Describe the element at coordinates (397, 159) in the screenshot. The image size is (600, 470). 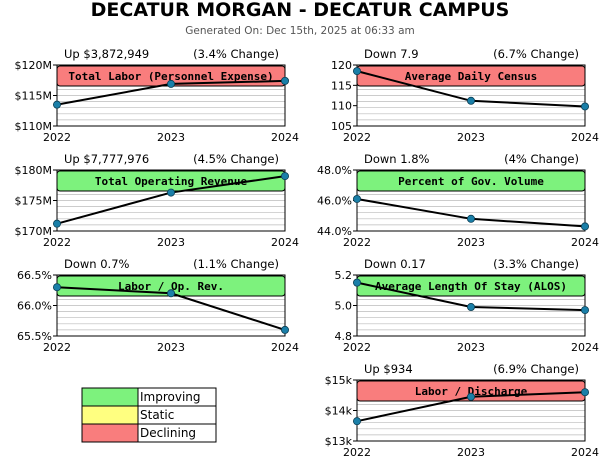
I see `change-summary: Down 1.8%` at that location.